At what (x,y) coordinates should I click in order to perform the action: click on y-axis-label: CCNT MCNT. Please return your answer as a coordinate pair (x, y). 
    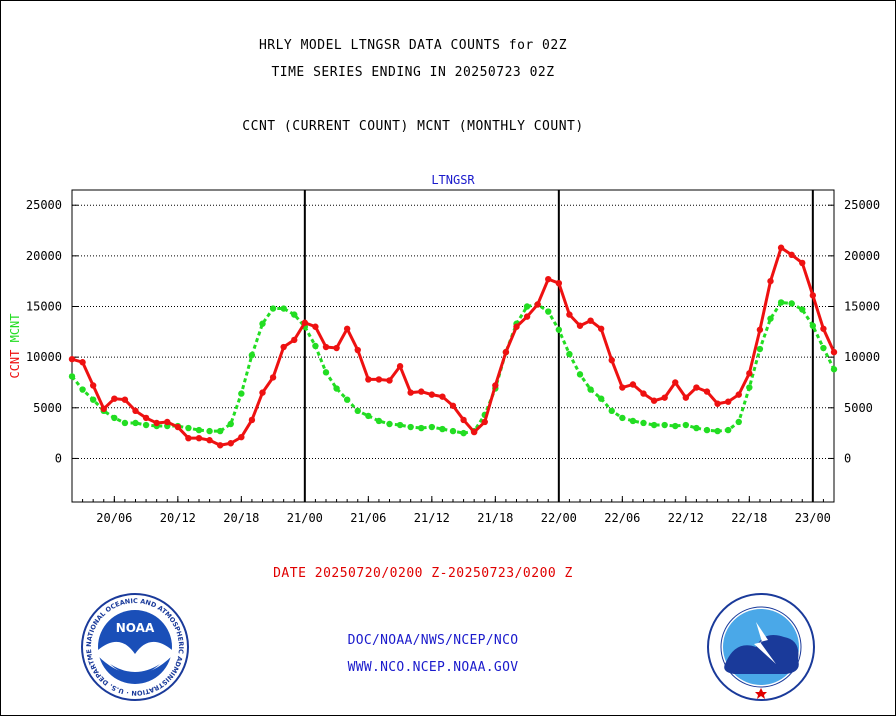
    Looking at the image, I should click on (15, 345).